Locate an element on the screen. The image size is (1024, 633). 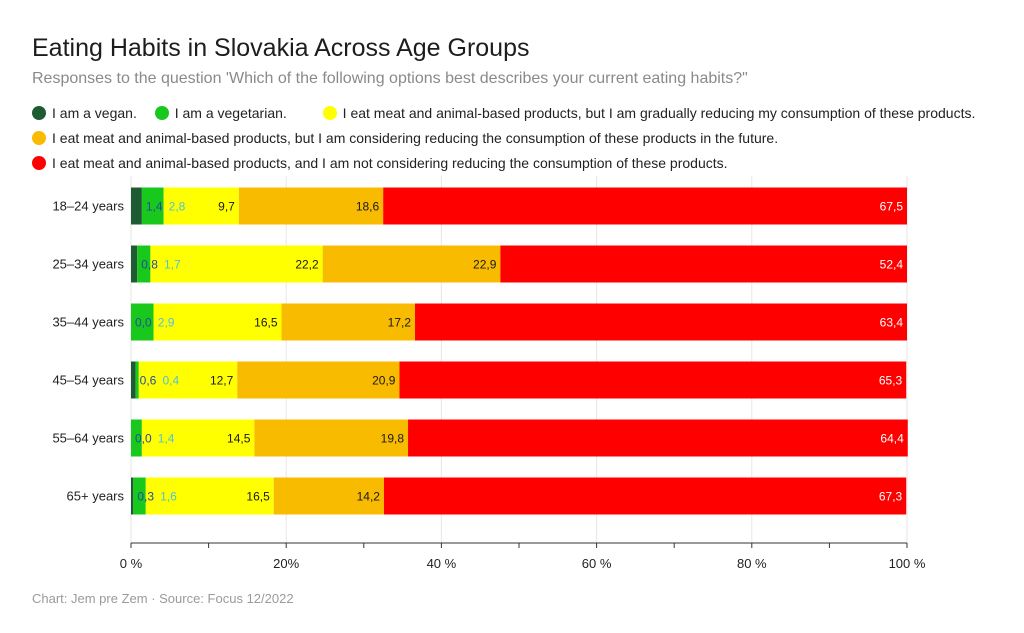
legend-swatch-vegetarian is located at coordinates (161, 113).